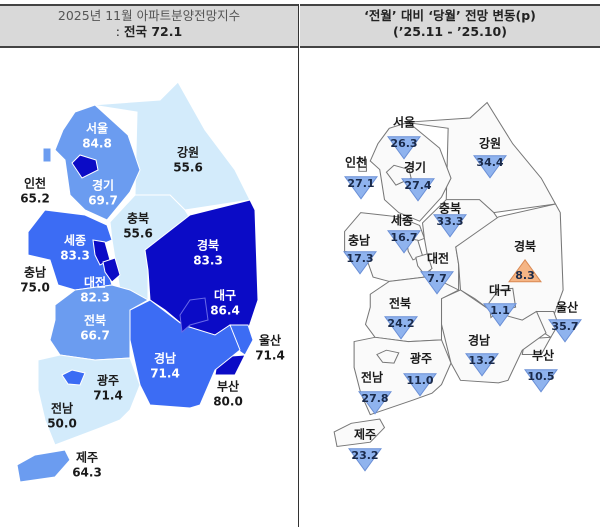 The width and height of the screenshot is (600, 527). Describe the element at coordinates (194, 315) in the screenshot. I see `region-daegu` at that location.